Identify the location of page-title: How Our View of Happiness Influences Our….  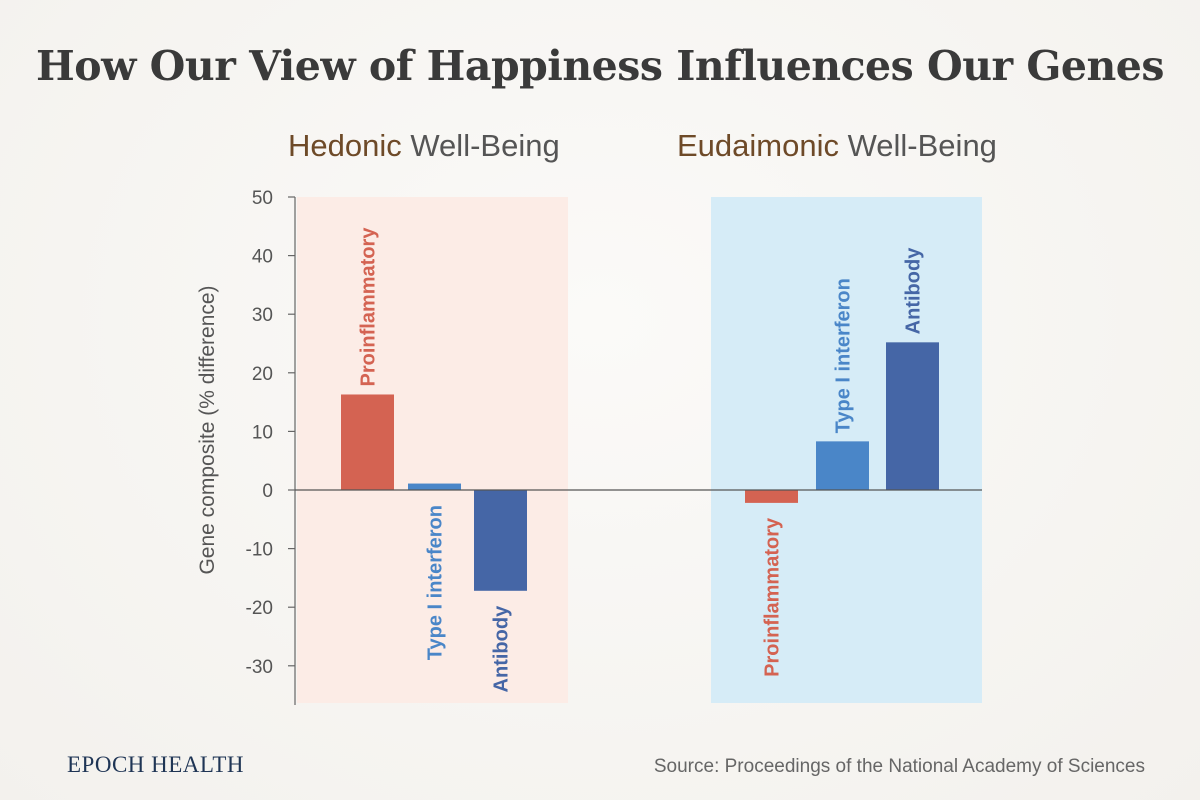
(600, 66).